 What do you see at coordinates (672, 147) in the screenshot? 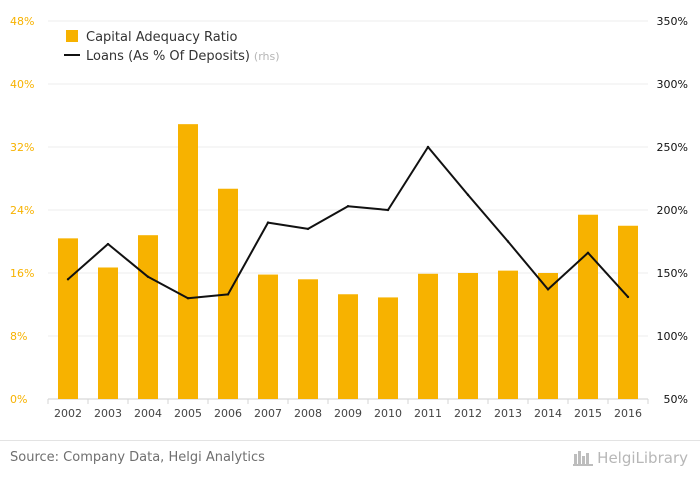
I see `right-tick-label: 250%` at bounding box center [672, 147].